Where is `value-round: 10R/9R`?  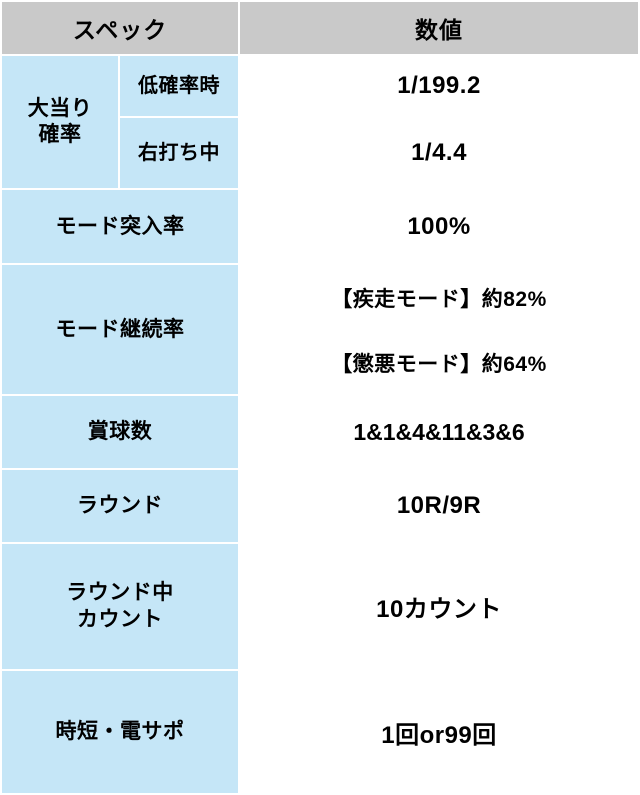 value-round: 10R/9R is located at coordinates (439, 506).